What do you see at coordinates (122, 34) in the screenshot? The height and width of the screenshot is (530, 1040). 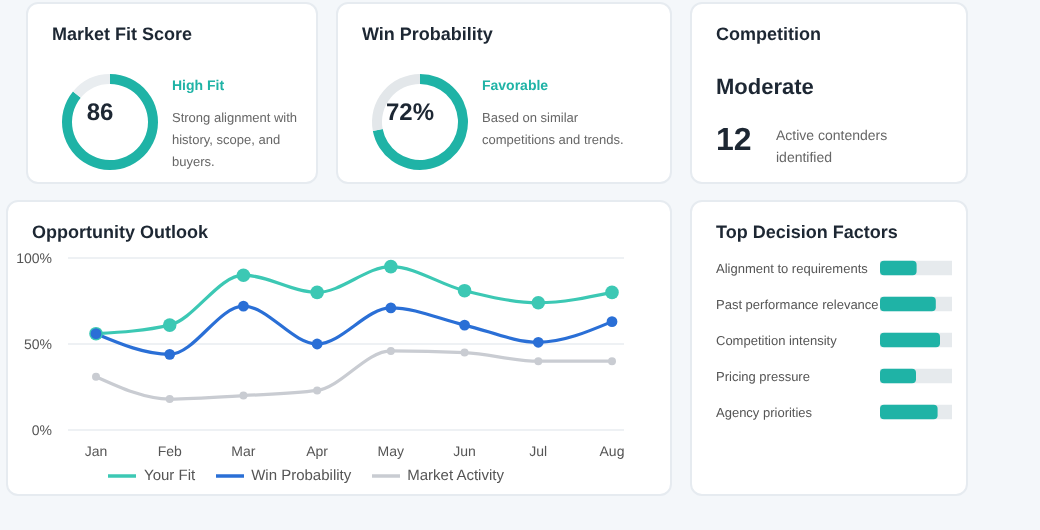 I see `chart-title: Market Fit Score` at bounding box center [122, 34].